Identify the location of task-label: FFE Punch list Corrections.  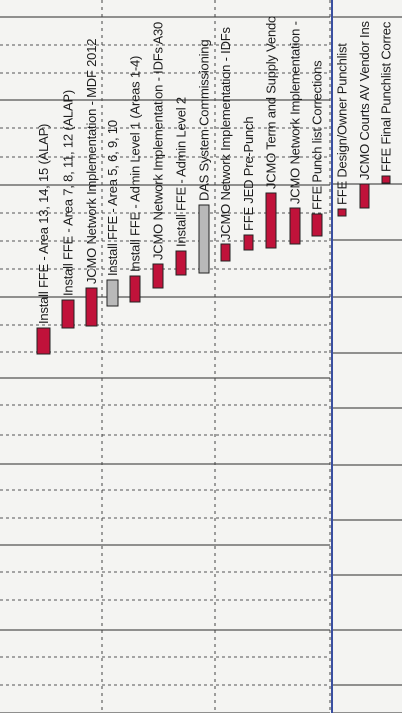
(317, 135).